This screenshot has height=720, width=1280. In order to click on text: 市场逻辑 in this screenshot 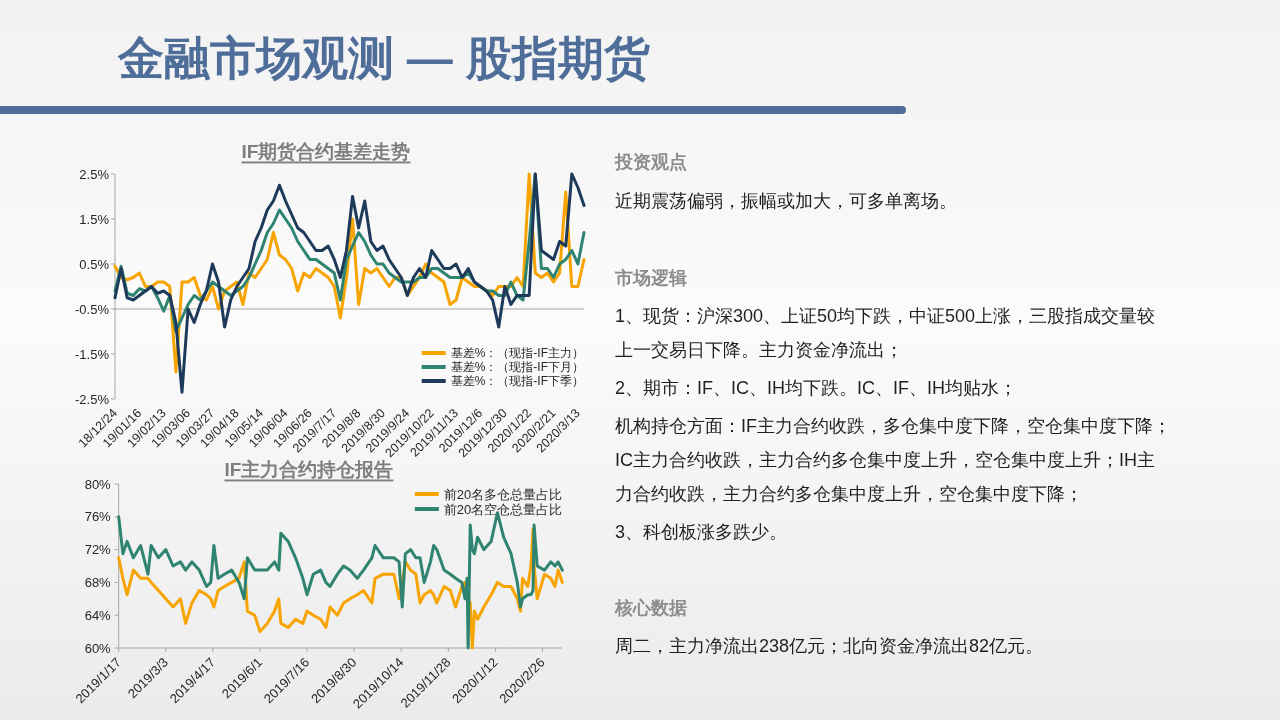, I will do `click(650, 278)`.